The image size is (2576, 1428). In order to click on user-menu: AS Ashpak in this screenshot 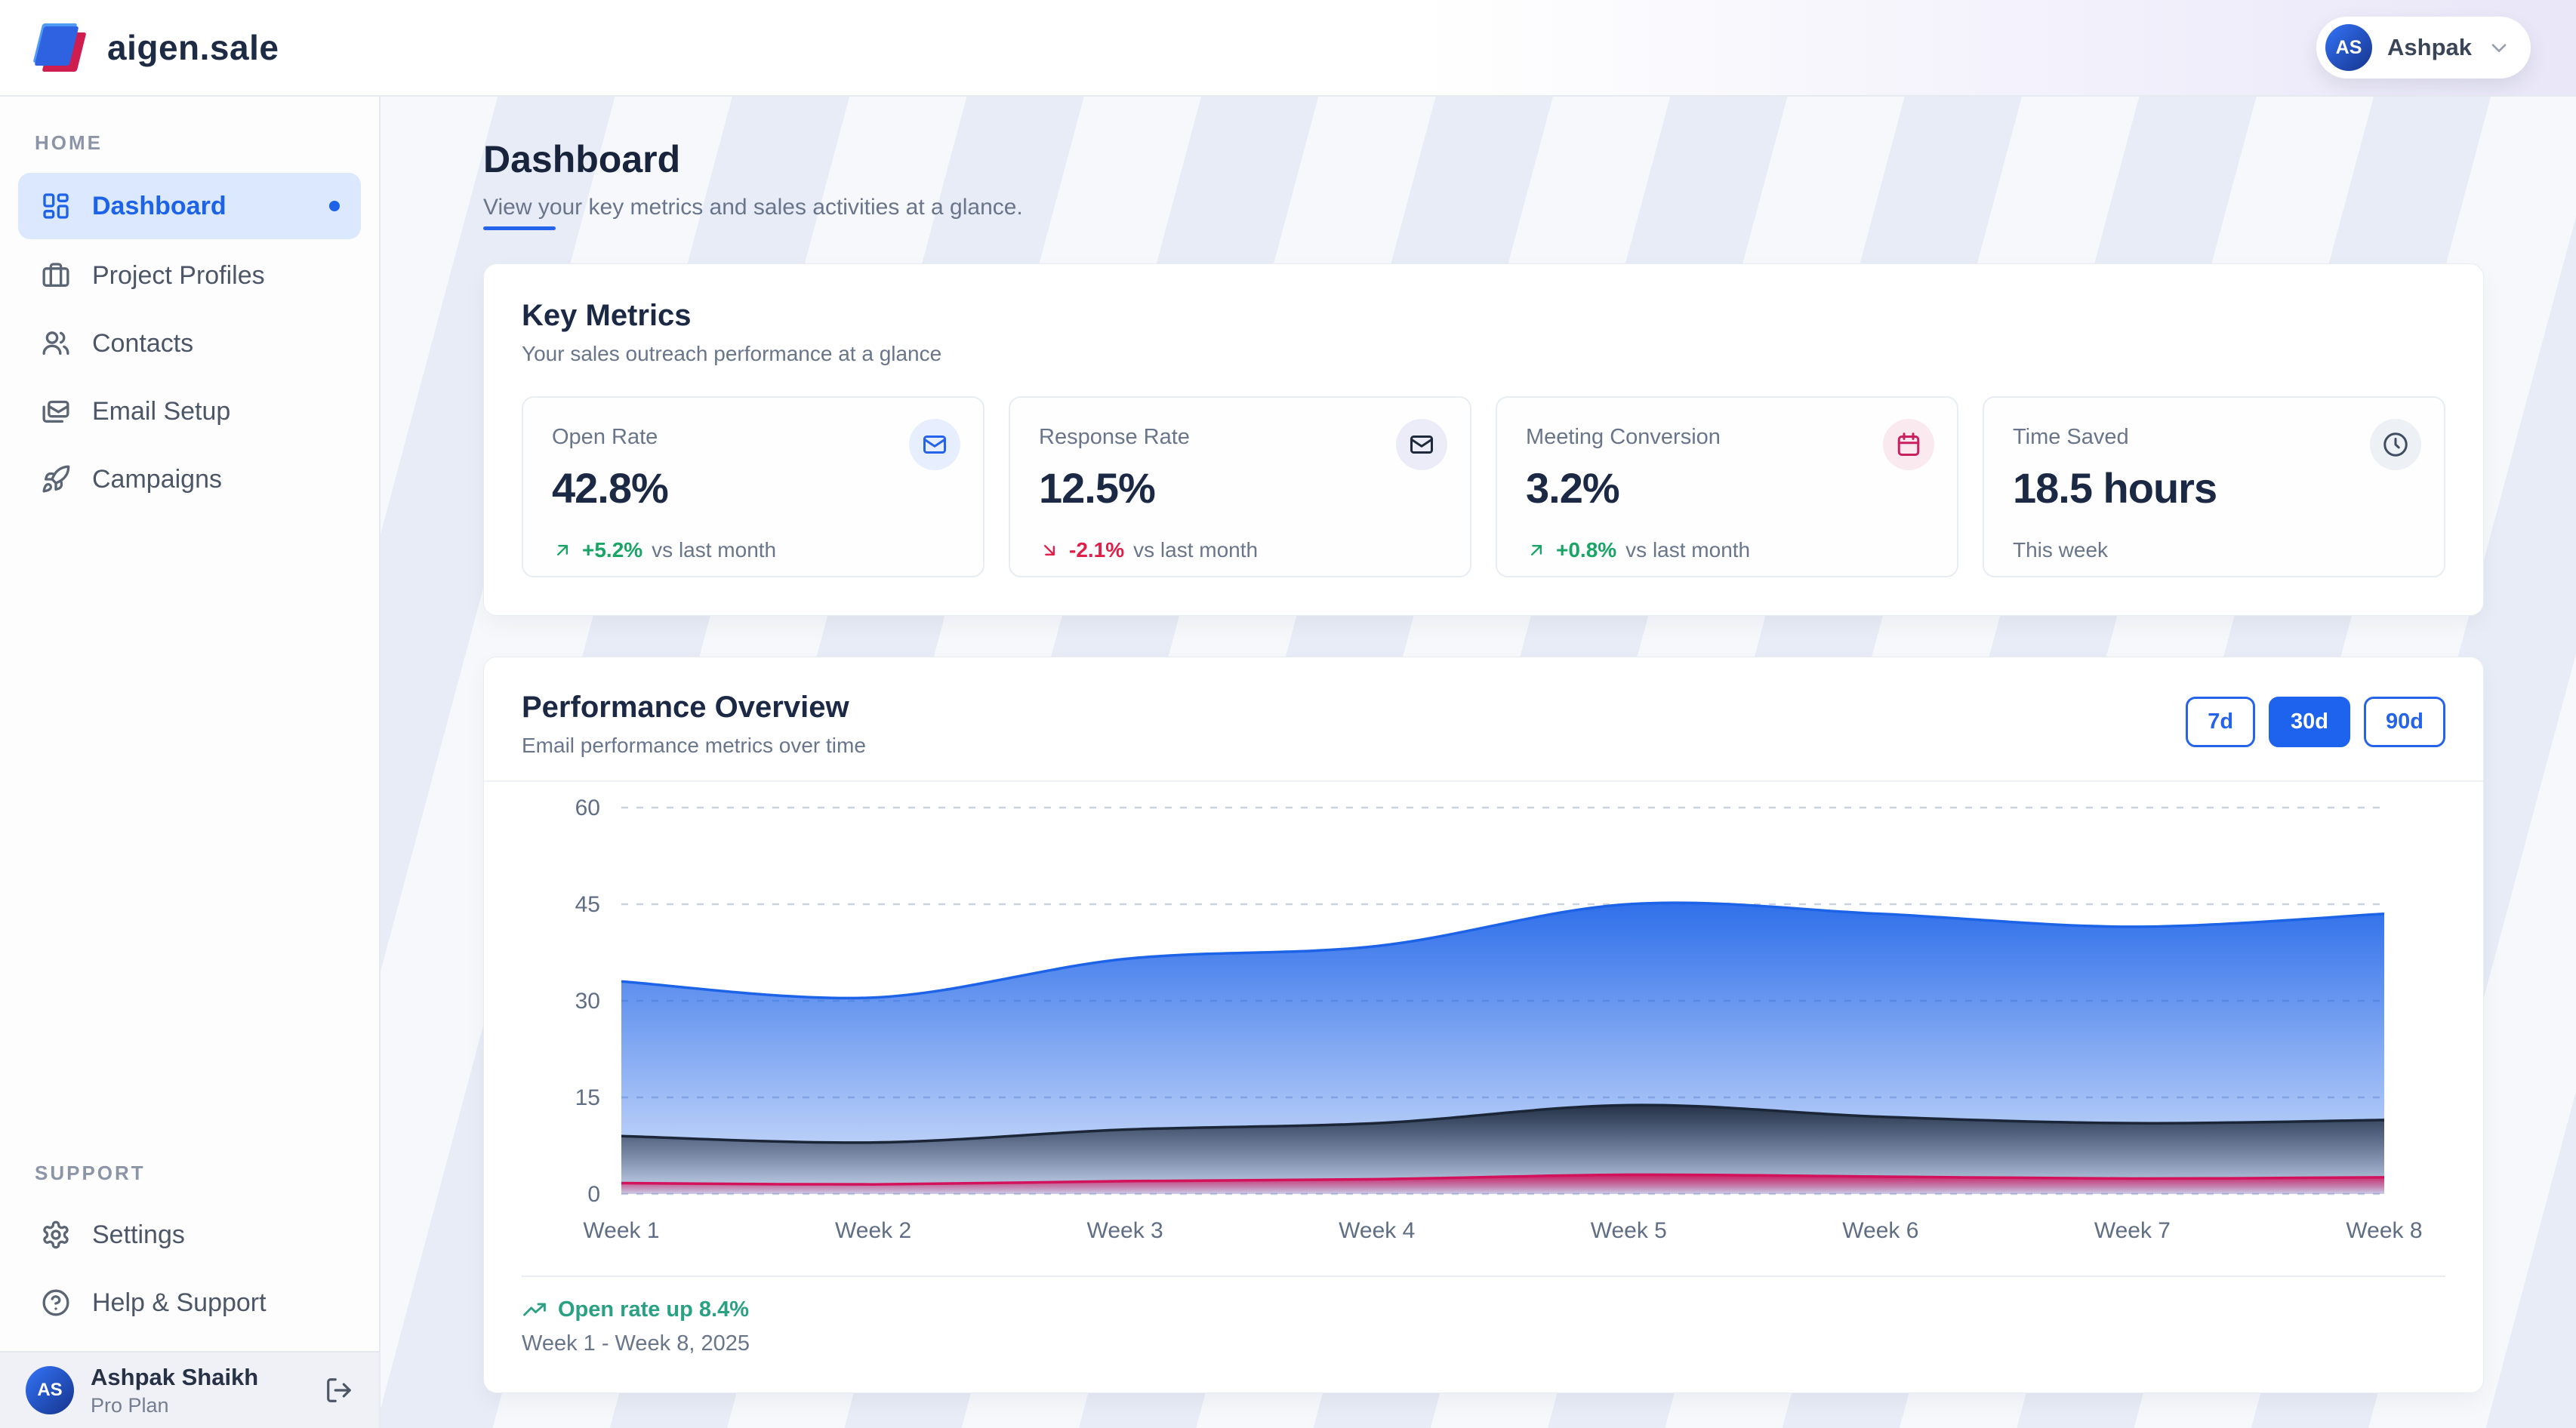, I will do `click(2423, 47)`.